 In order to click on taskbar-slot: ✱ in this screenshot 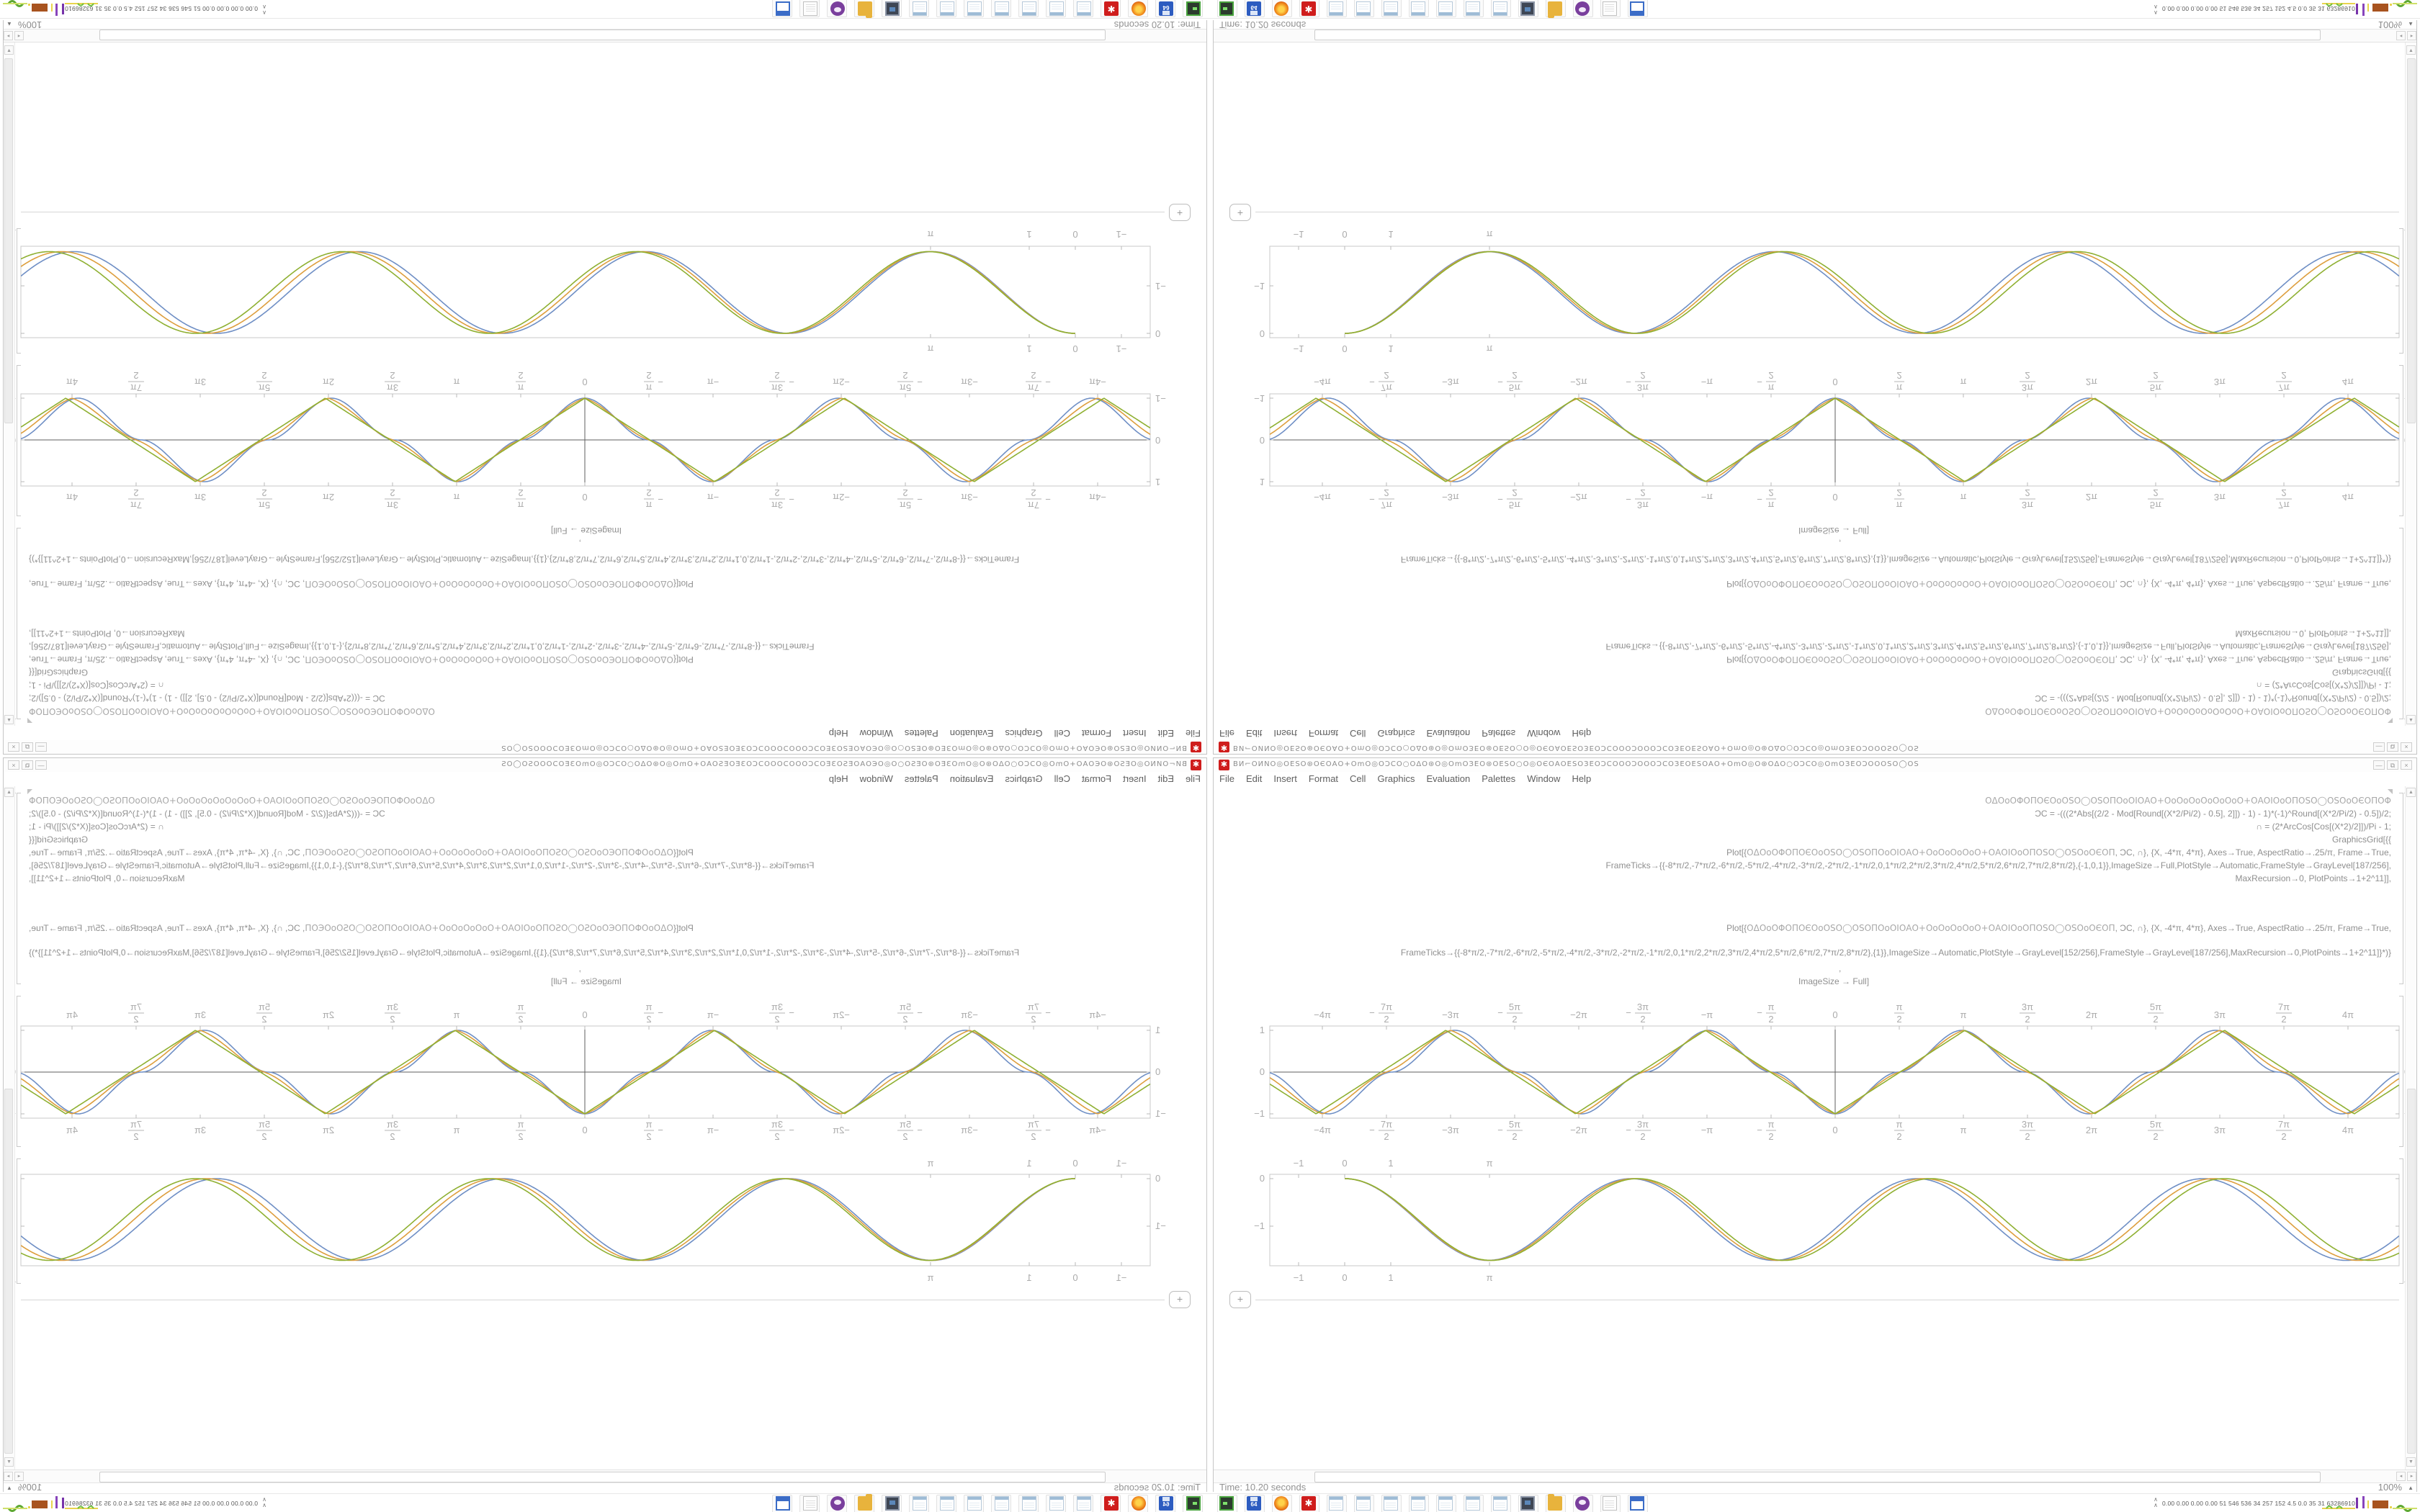, I will do `click(1111, 1503)`.